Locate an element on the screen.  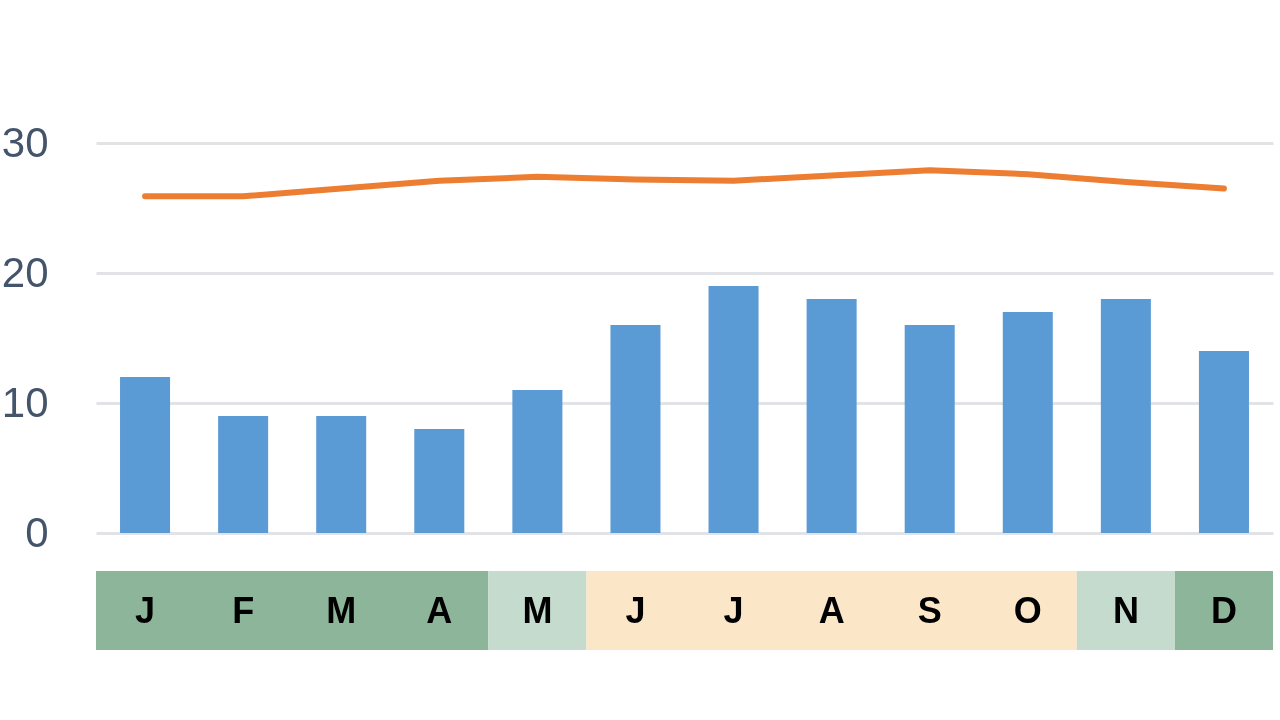
x-tick-label: S is located at coordinates (929, 610).